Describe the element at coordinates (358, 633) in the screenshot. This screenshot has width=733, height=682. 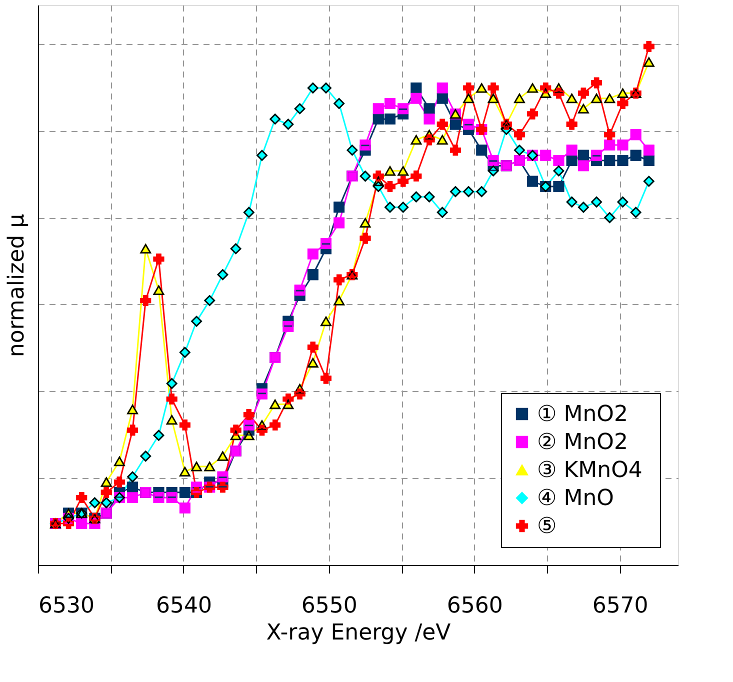
I see `x-axis-title: X-ray Energy /eV` at that location.